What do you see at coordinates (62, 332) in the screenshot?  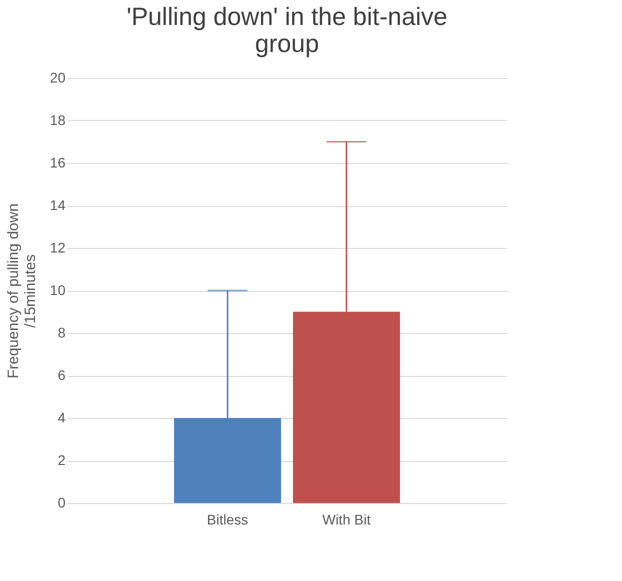 I see `y-tick-label: 8` at bounding box center [62, 332].